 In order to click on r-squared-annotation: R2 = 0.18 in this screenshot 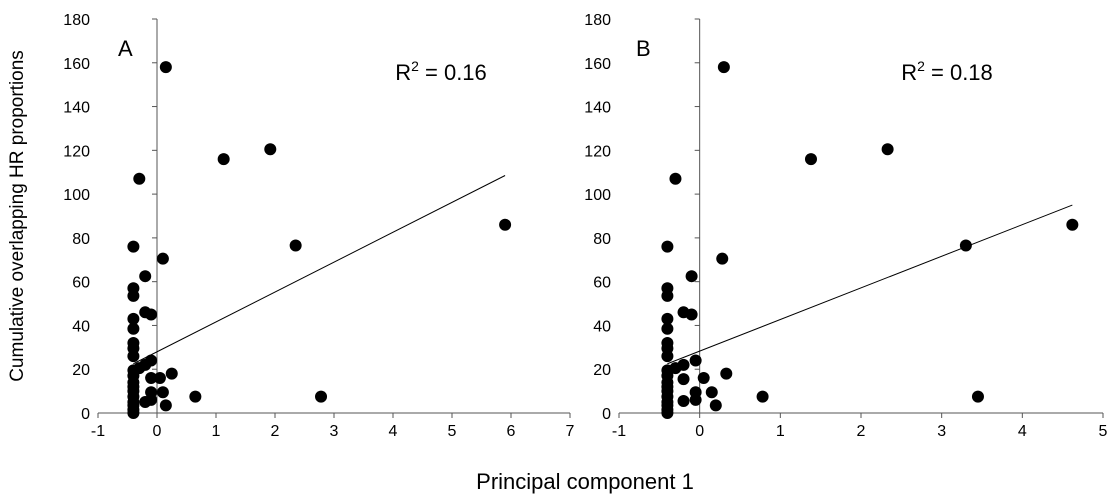, I will do `click(947, 71)`.